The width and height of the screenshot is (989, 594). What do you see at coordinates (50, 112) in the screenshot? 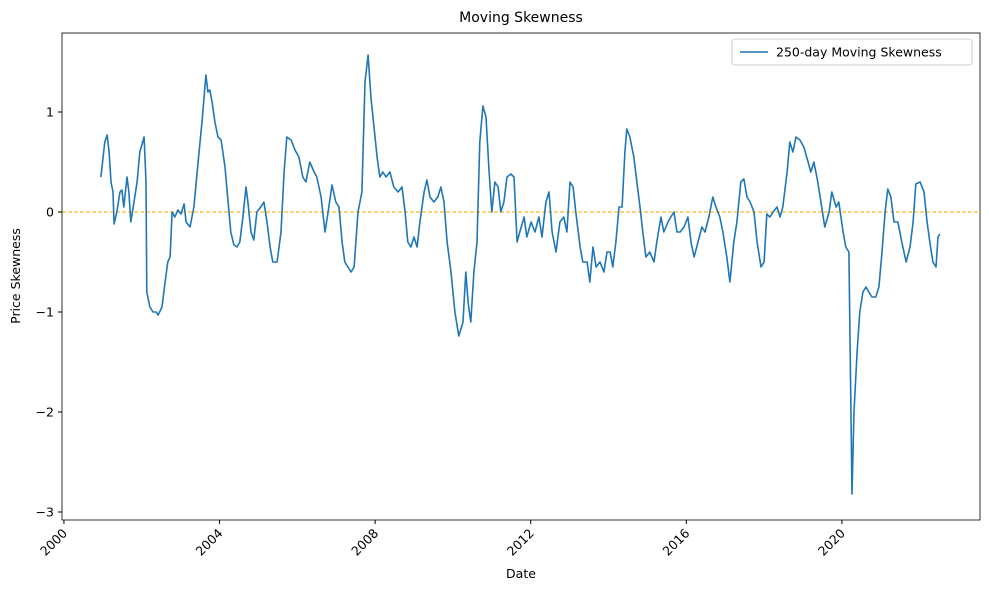
I see `y-tick-label: 1` at bounding box center [50, 112].